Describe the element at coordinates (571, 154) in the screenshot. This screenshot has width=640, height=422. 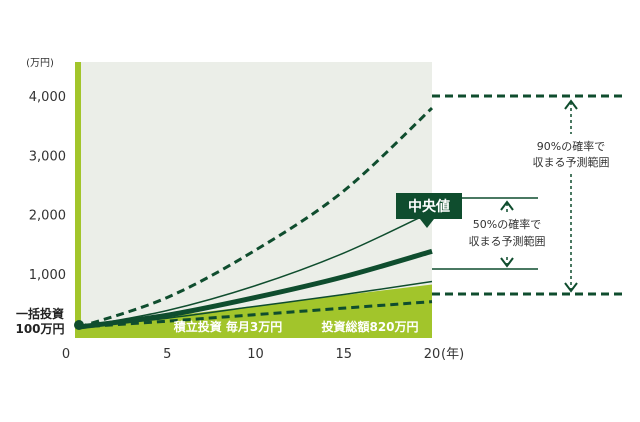
I see `range90-label-bg` at that location.